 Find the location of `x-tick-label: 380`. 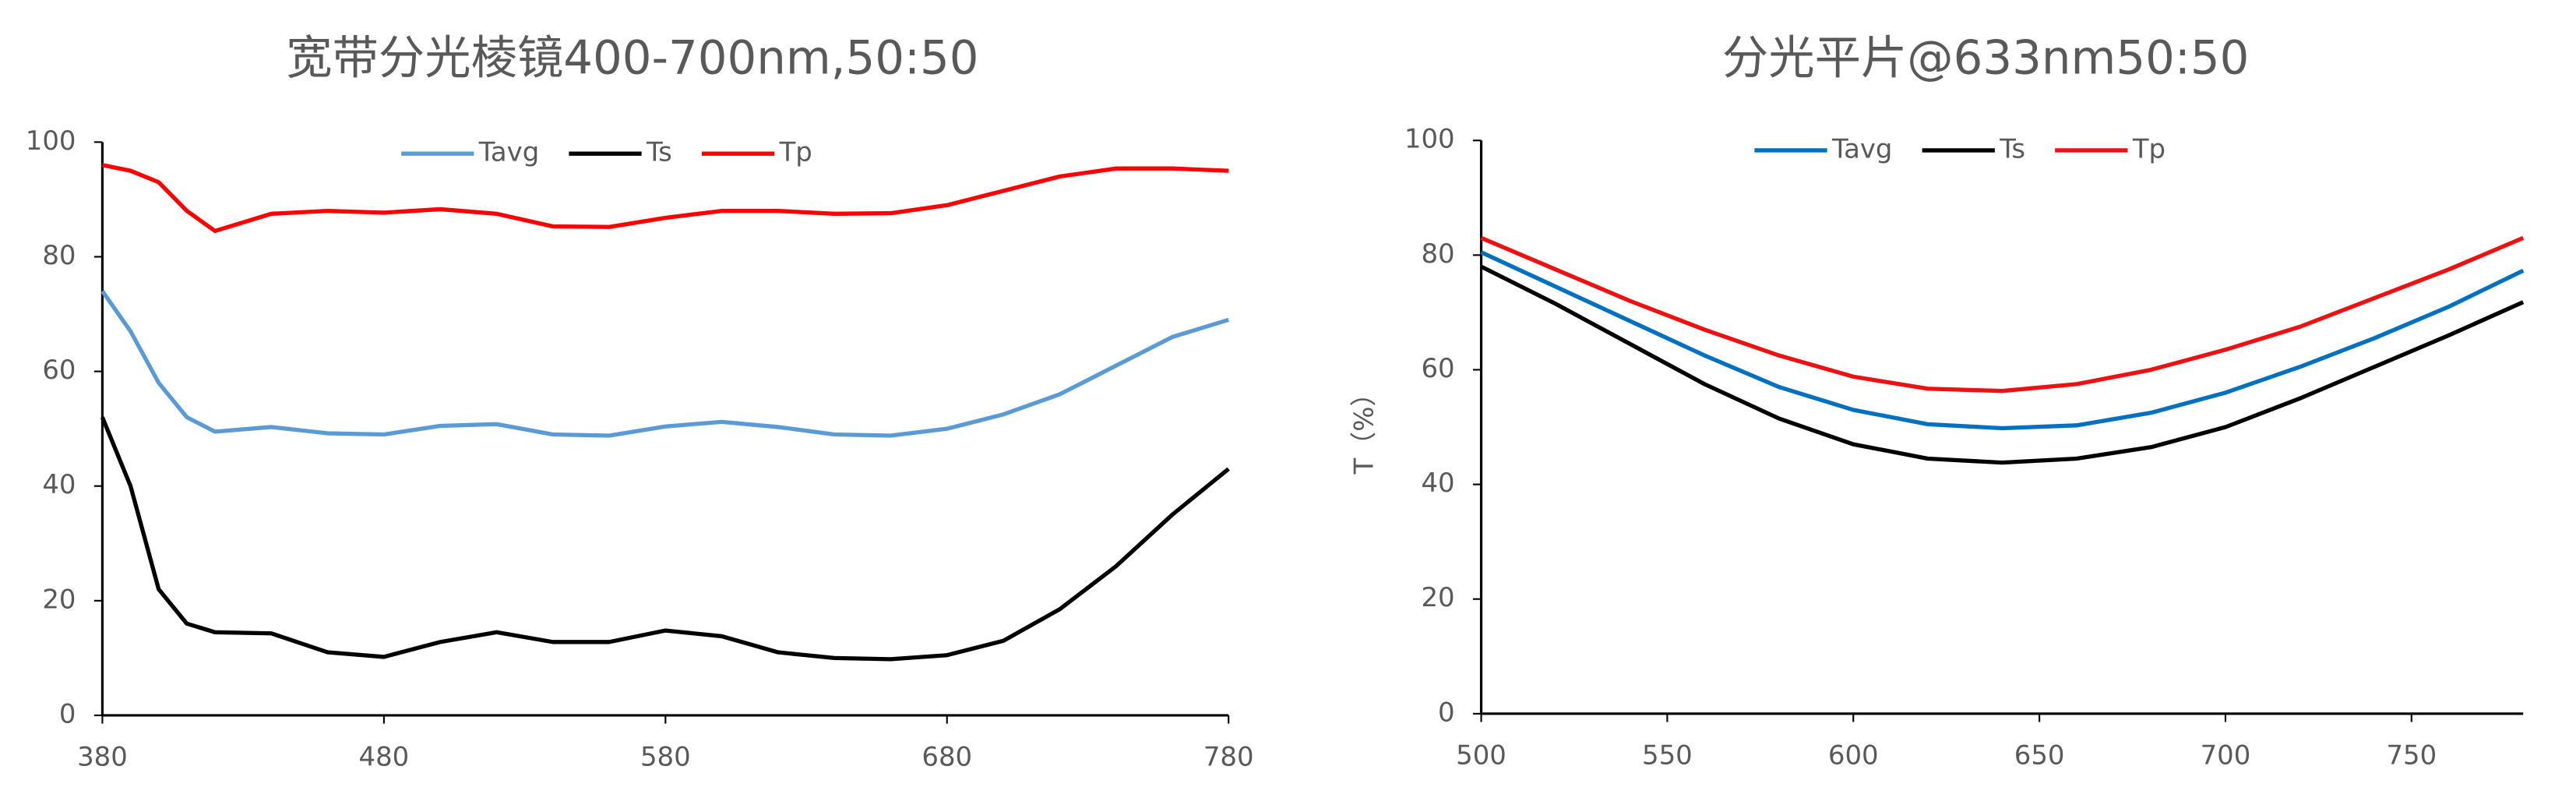

x-tick-label: 380 is located at coordinates (102, 757).